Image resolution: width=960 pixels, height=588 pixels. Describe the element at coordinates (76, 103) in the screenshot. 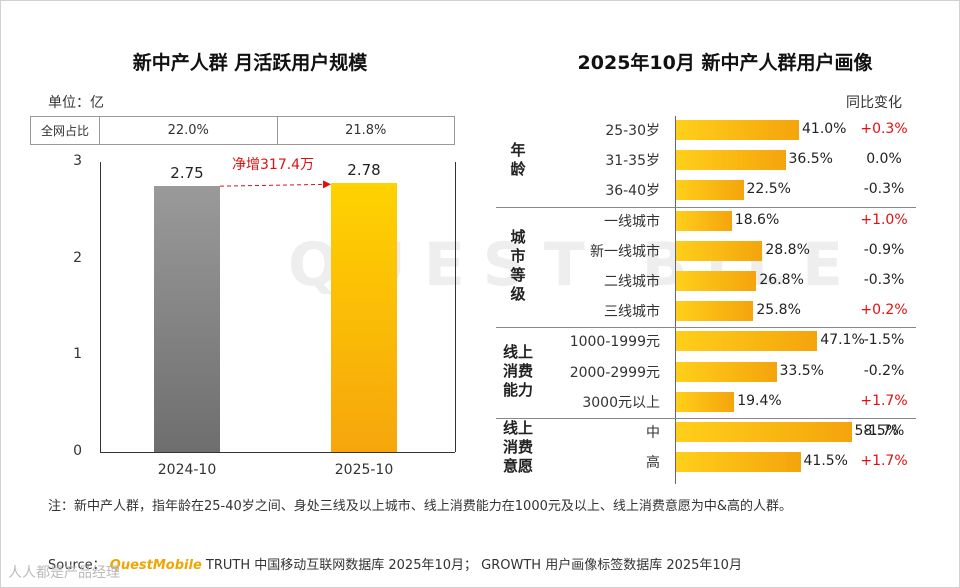

I see `unit-label: 单位：亿` at that location.